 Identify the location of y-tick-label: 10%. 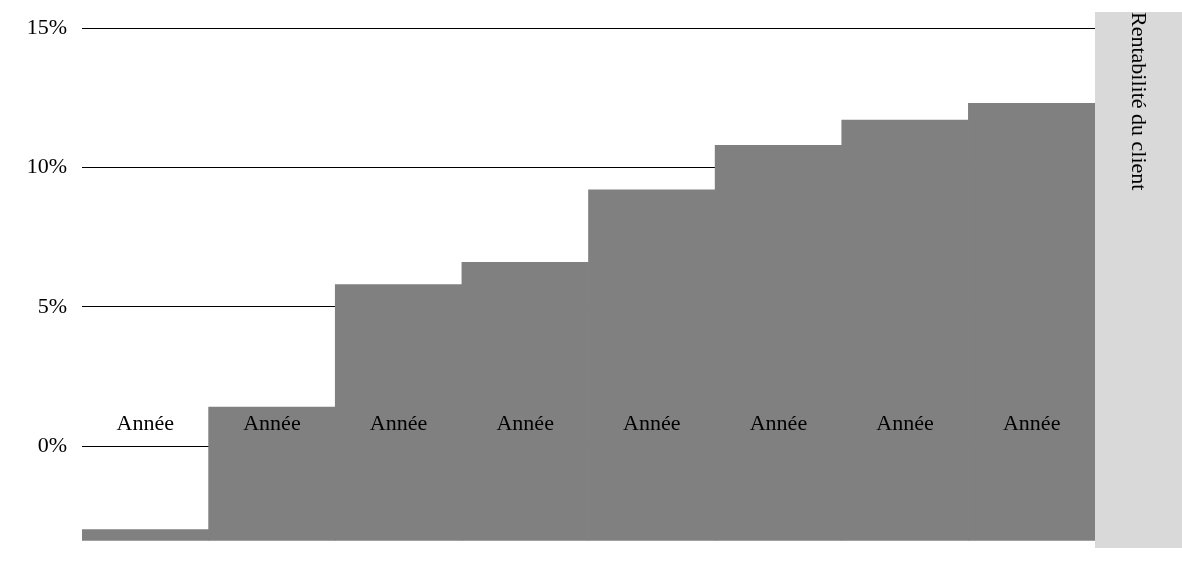
(46, 166).